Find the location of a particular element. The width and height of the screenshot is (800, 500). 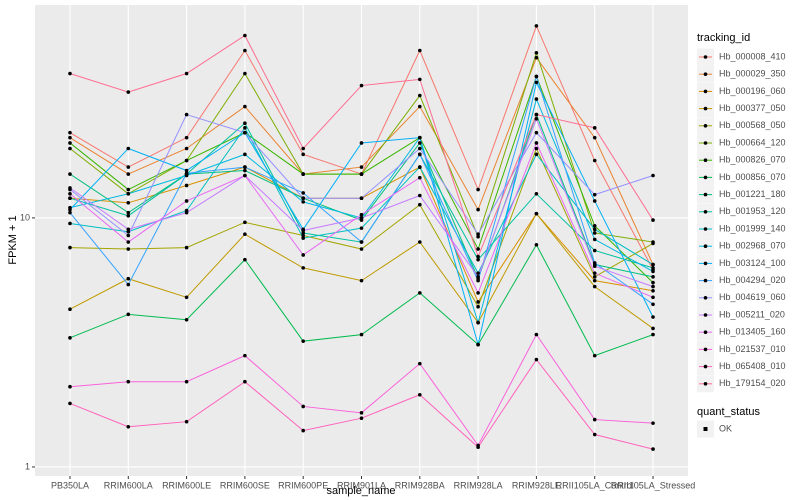

y-tick-label: 1 is located at coordinates (27, 466).